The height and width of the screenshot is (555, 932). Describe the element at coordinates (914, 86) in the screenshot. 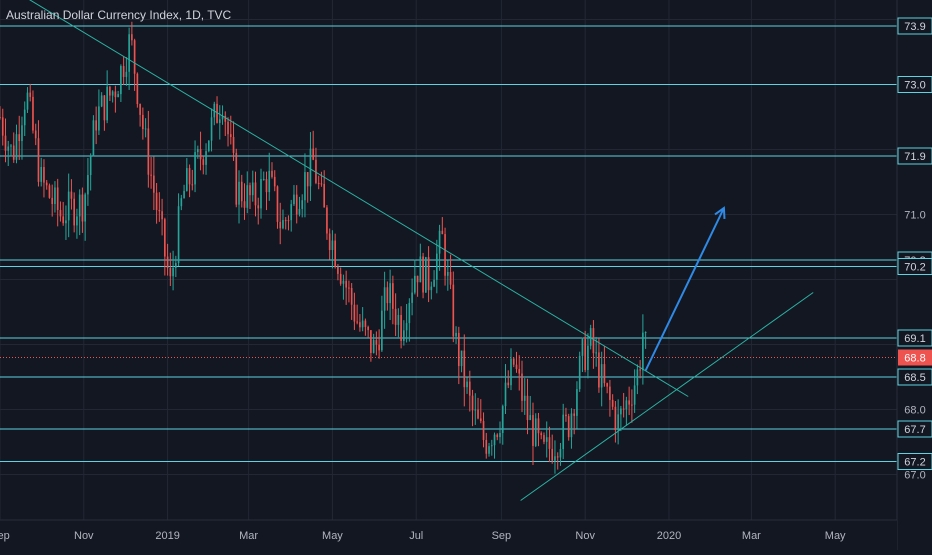

I see `level-label: 73.0` at that location.